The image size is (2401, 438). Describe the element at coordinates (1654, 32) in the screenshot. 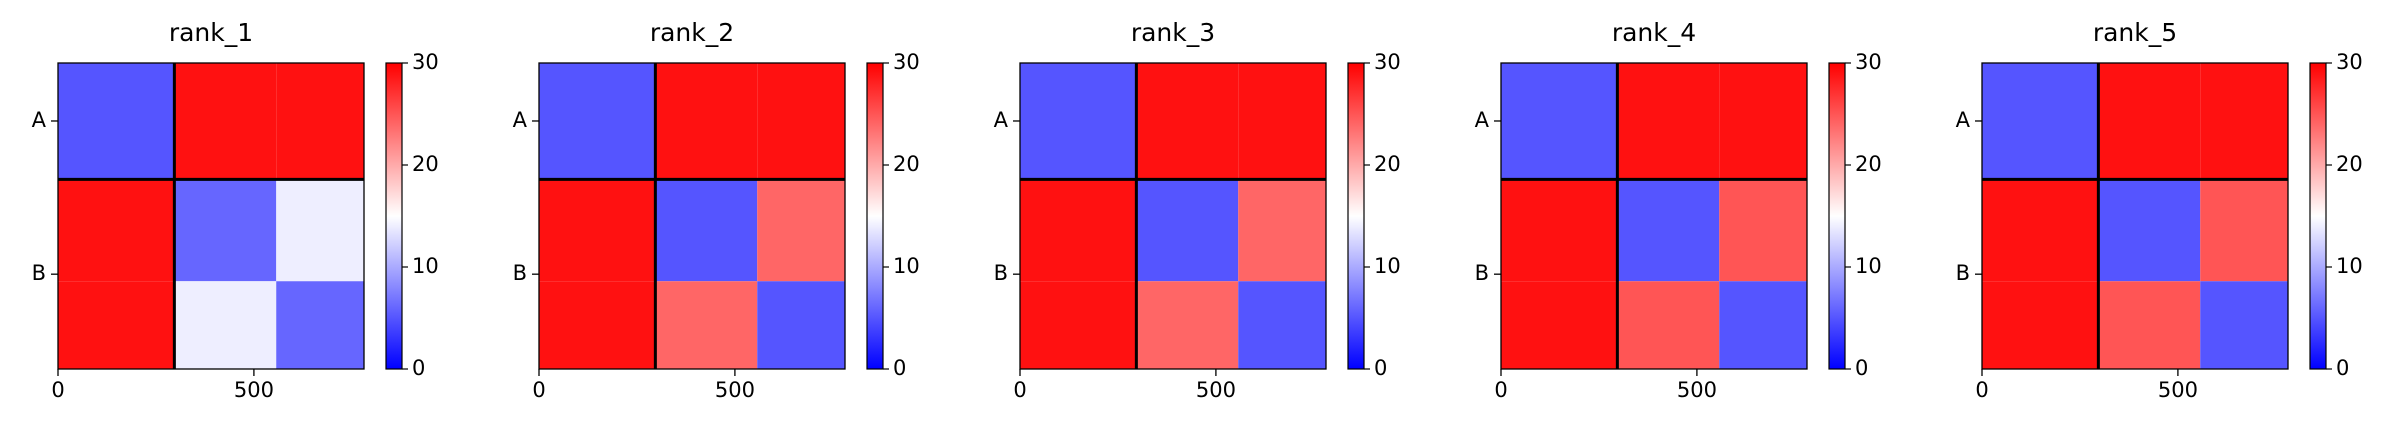

I see `chart-title: rank_4` at that location.